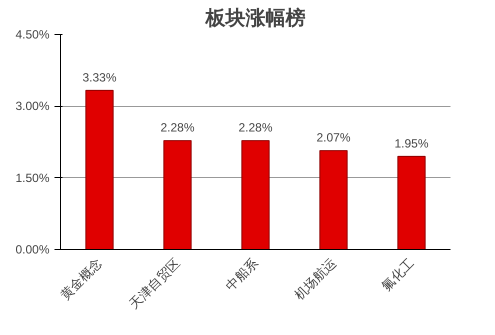  I want to click on x-tick-label: 中船系, so click(241, 274).